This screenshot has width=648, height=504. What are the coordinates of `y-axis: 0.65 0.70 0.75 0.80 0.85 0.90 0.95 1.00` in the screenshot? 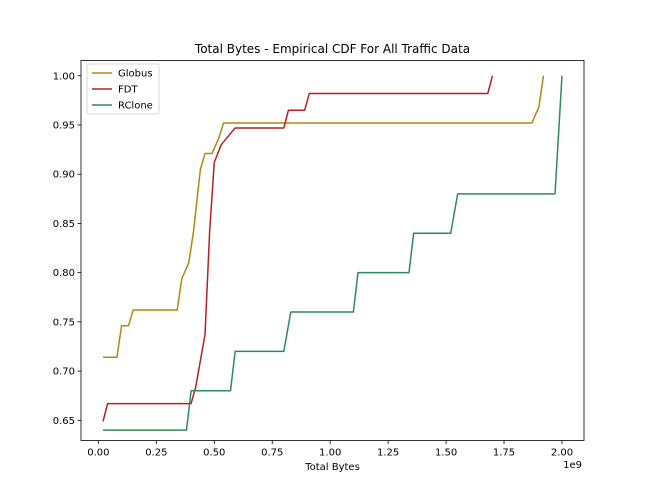 It's located at (67, 249).